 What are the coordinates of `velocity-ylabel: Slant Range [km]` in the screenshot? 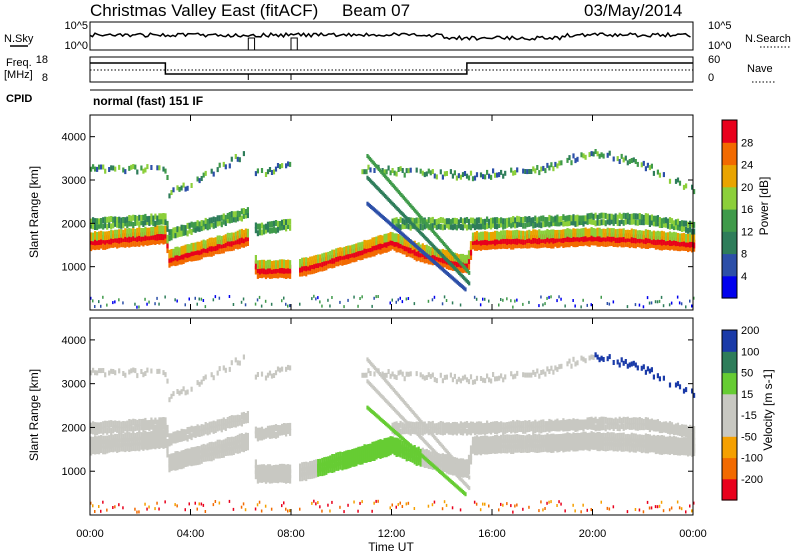 It's located at (34, 415).